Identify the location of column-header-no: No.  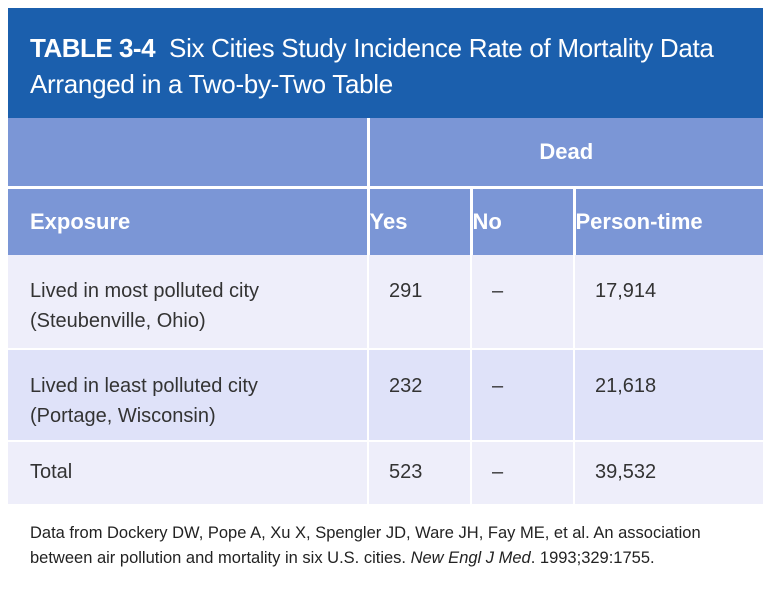
(521, 220).